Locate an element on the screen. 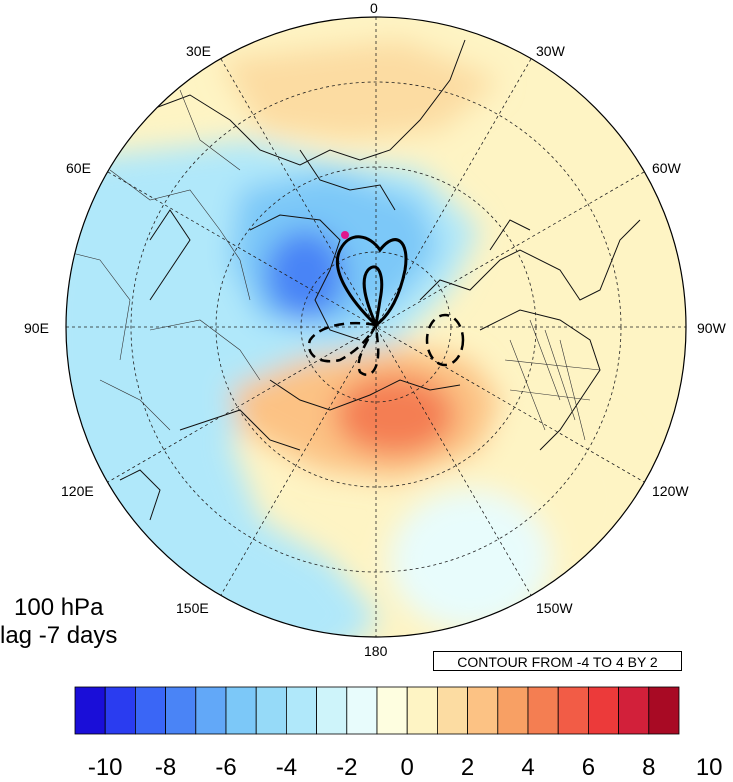  colorbar-tick-label: -4 is located at coordinates (286, 767).